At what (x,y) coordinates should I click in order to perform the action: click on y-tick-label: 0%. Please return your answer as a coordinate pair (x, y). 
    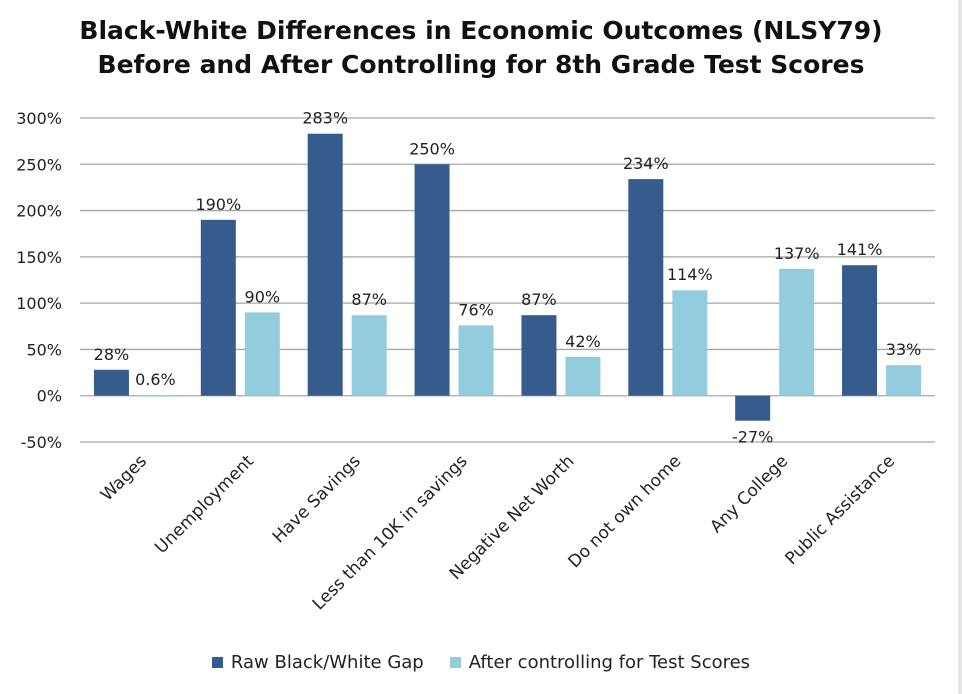
    Looking at the image, I should click on (49, 396).